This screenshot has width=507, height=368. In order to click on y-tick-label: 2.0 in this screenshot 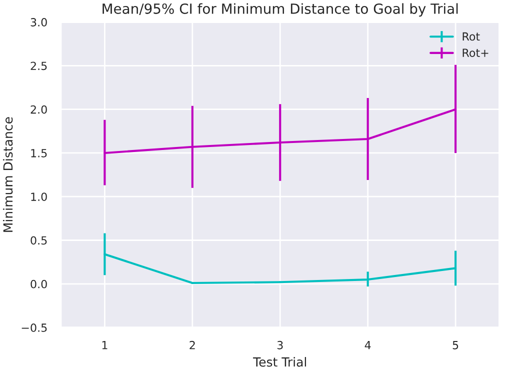, I will do `click(38, 109)`.